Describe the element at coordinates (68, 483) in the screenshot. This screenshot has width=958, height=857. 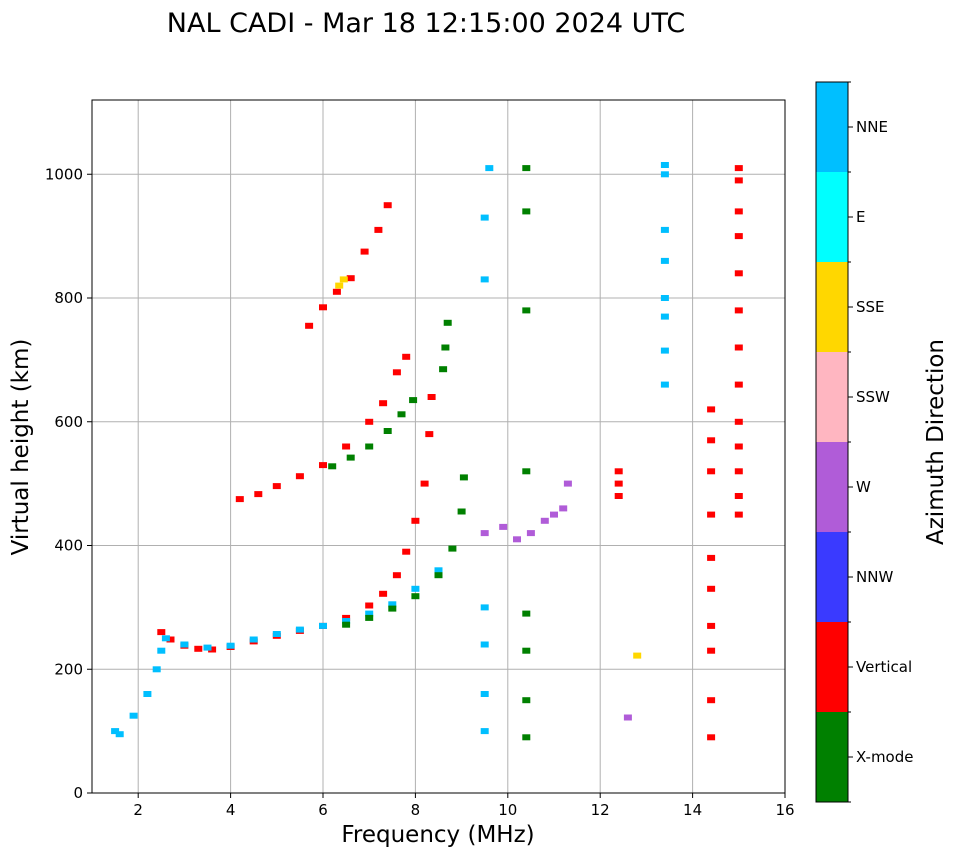
I see `y-axis-ticks: 0 200 400 600 800 1000` at that location.